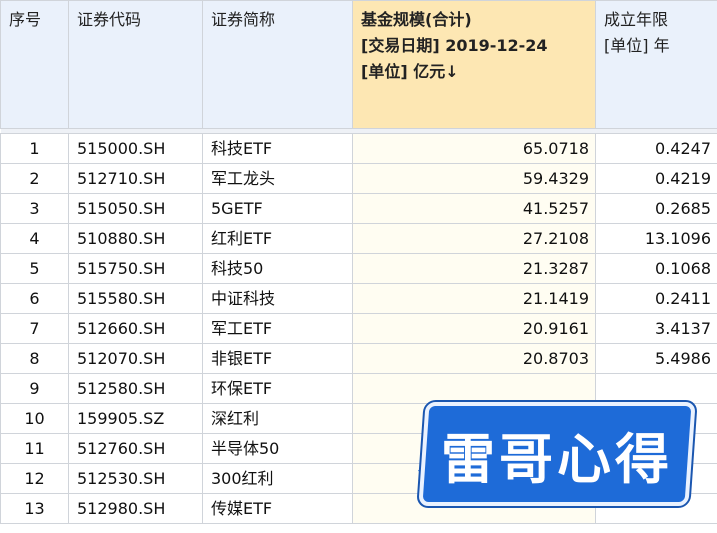  I want to click on years-value, so click(656, 388).